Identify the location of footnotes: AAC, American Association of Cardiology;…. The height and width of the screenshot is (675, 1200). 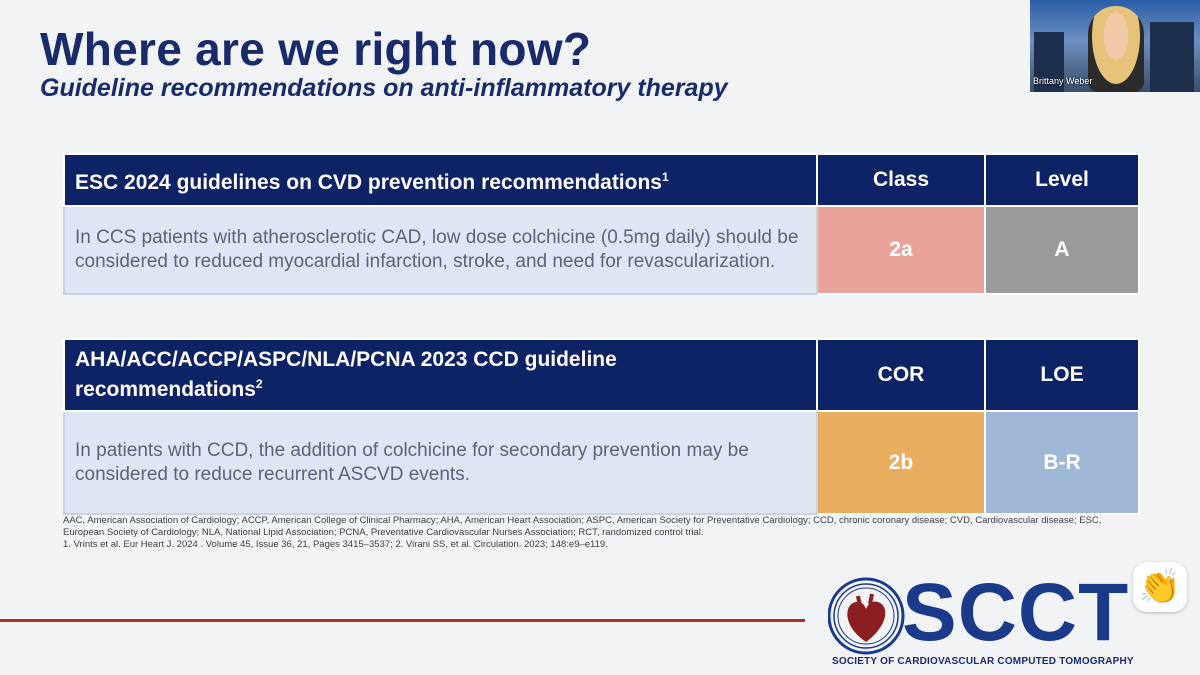
(600, 533).